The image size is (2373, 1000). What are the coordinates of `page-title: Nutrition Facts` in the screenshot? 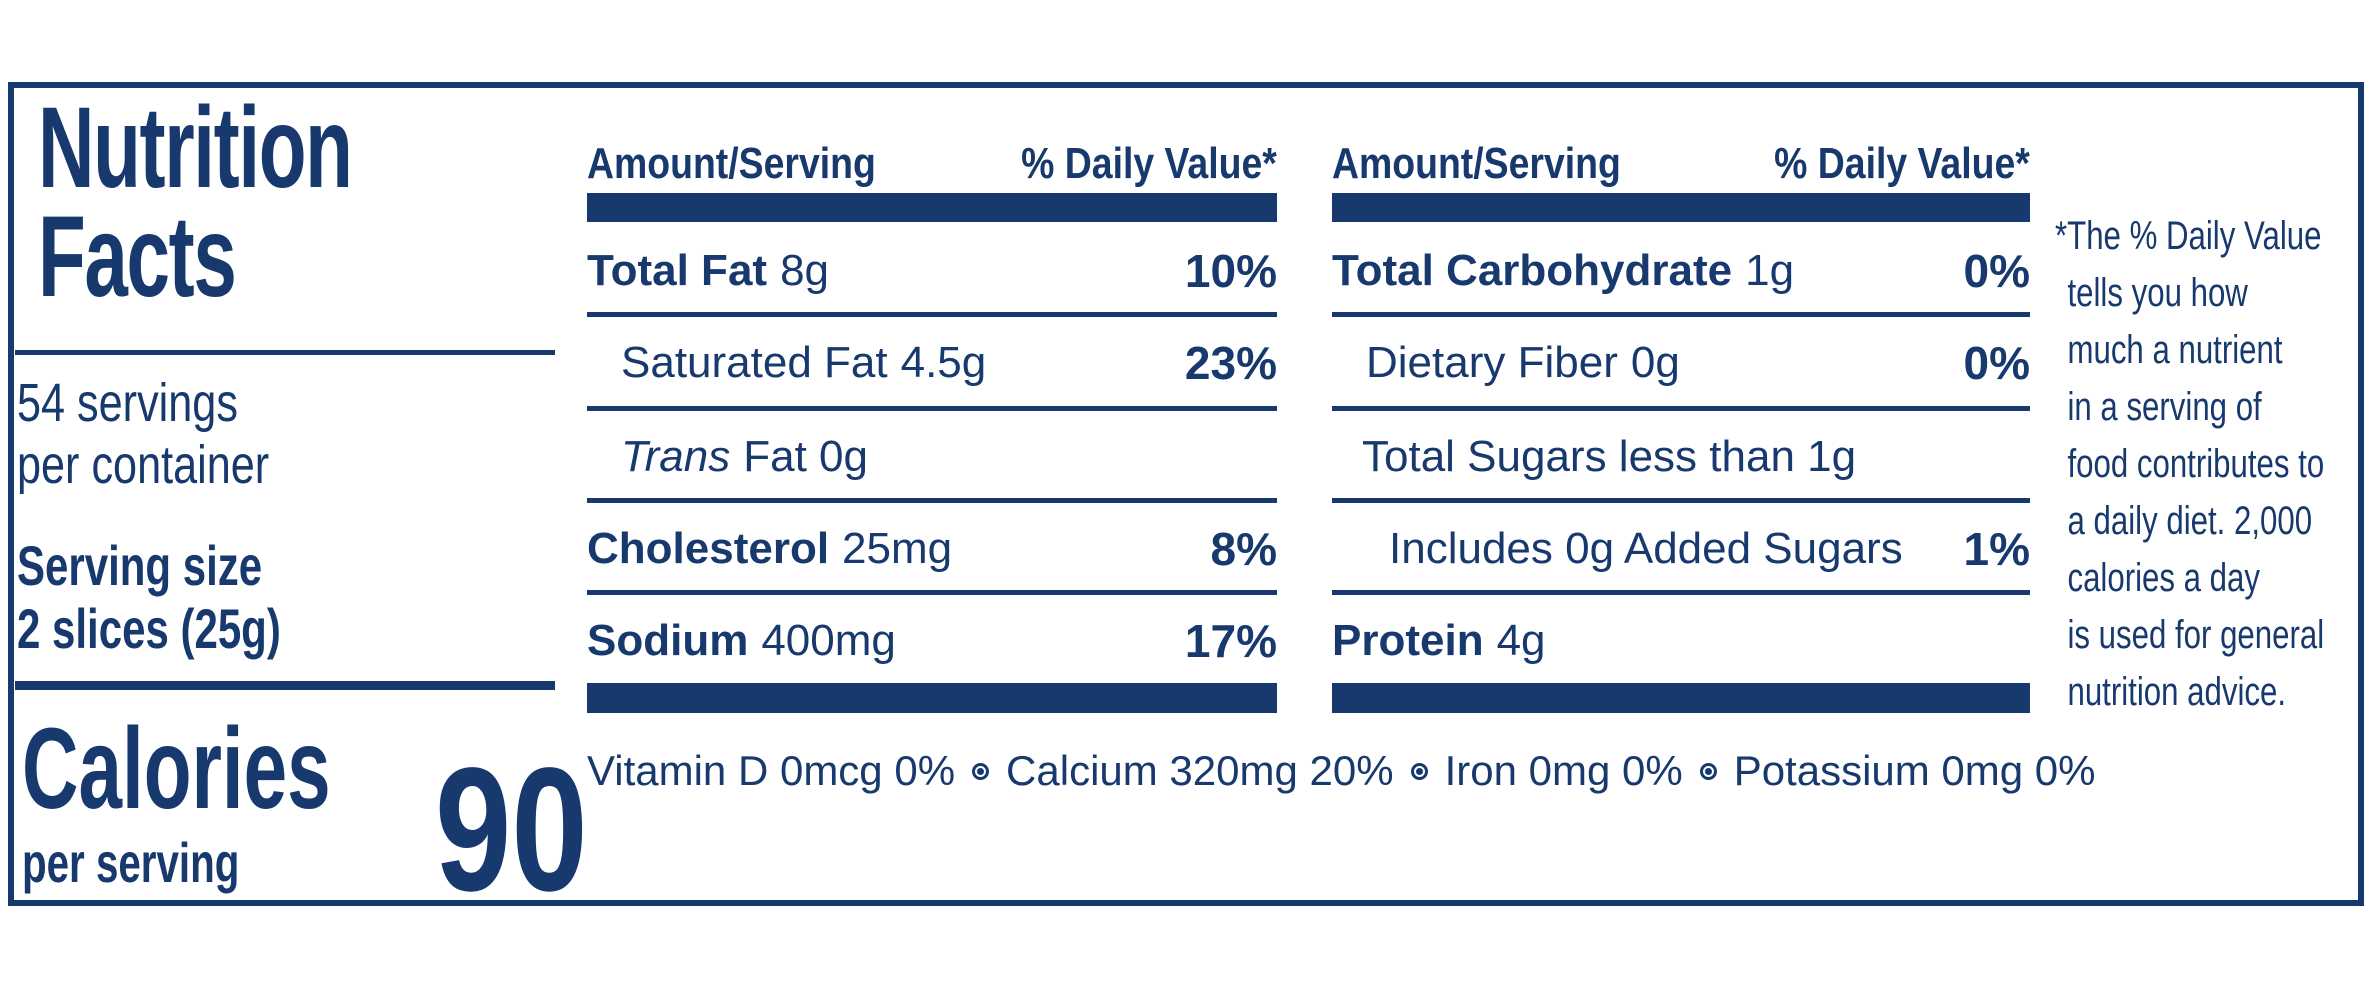 It's located at (195, 203).